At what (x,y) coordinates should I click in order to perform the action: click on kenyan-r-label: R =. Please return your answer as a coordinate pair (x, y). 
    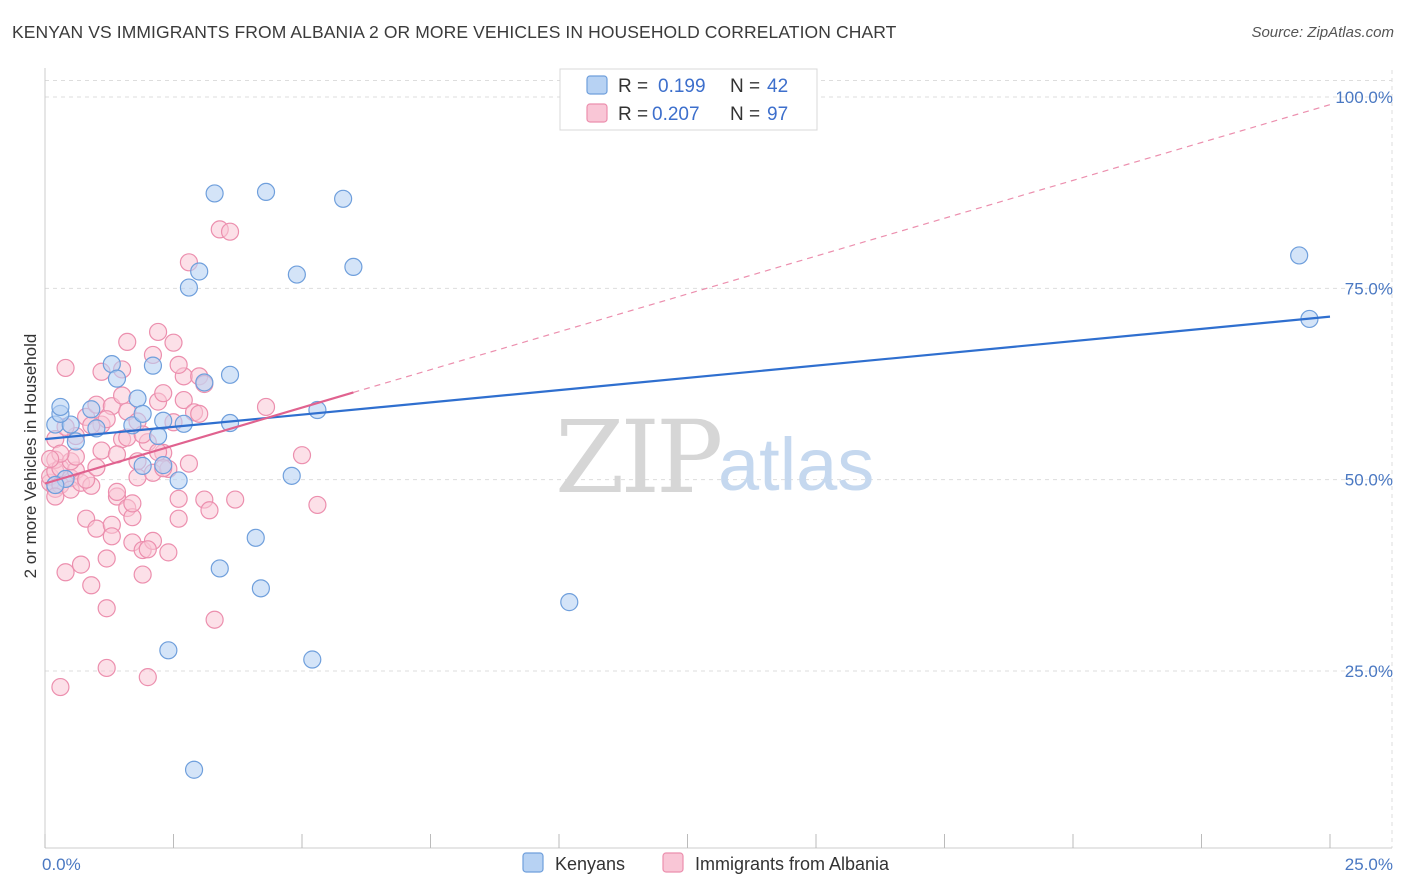
    Looking at the image, I should click on (633, 86).